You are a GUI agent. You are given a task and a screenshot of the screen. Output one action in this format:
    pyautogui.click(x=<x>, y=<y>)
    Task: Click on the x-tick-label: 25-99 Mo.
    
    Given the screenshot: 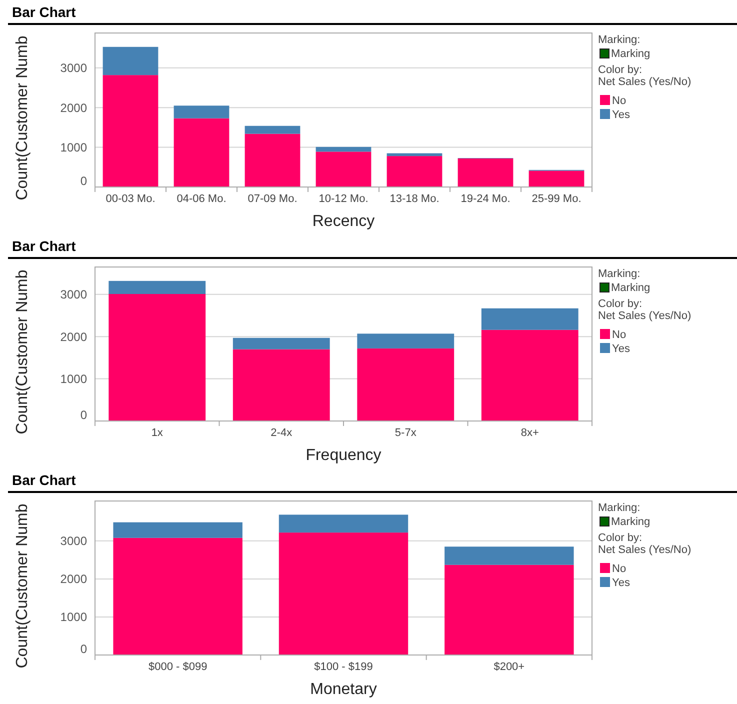 What is the action you would take?
    pyautogui.click(x=557, y=199)
    